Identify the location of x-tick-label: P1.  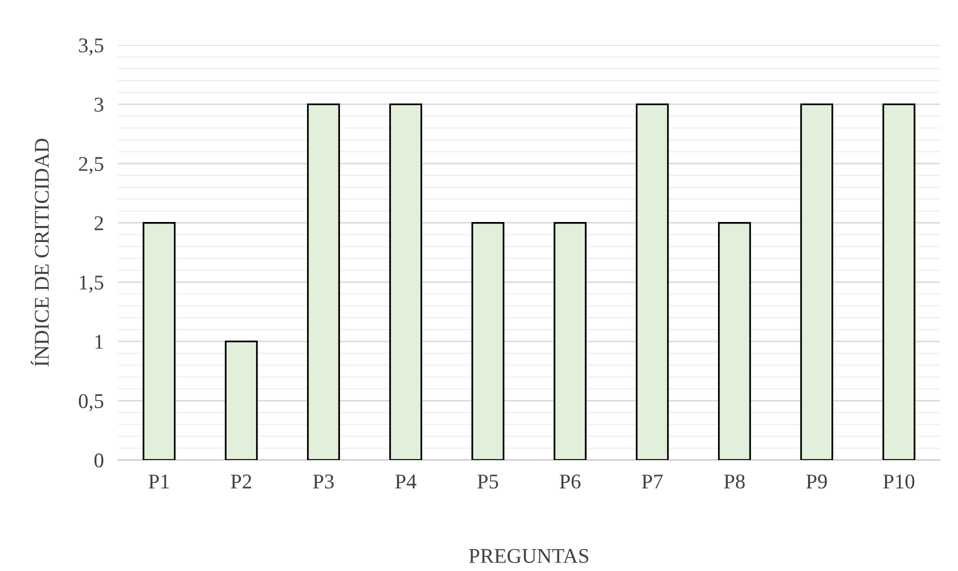
(158, 481).